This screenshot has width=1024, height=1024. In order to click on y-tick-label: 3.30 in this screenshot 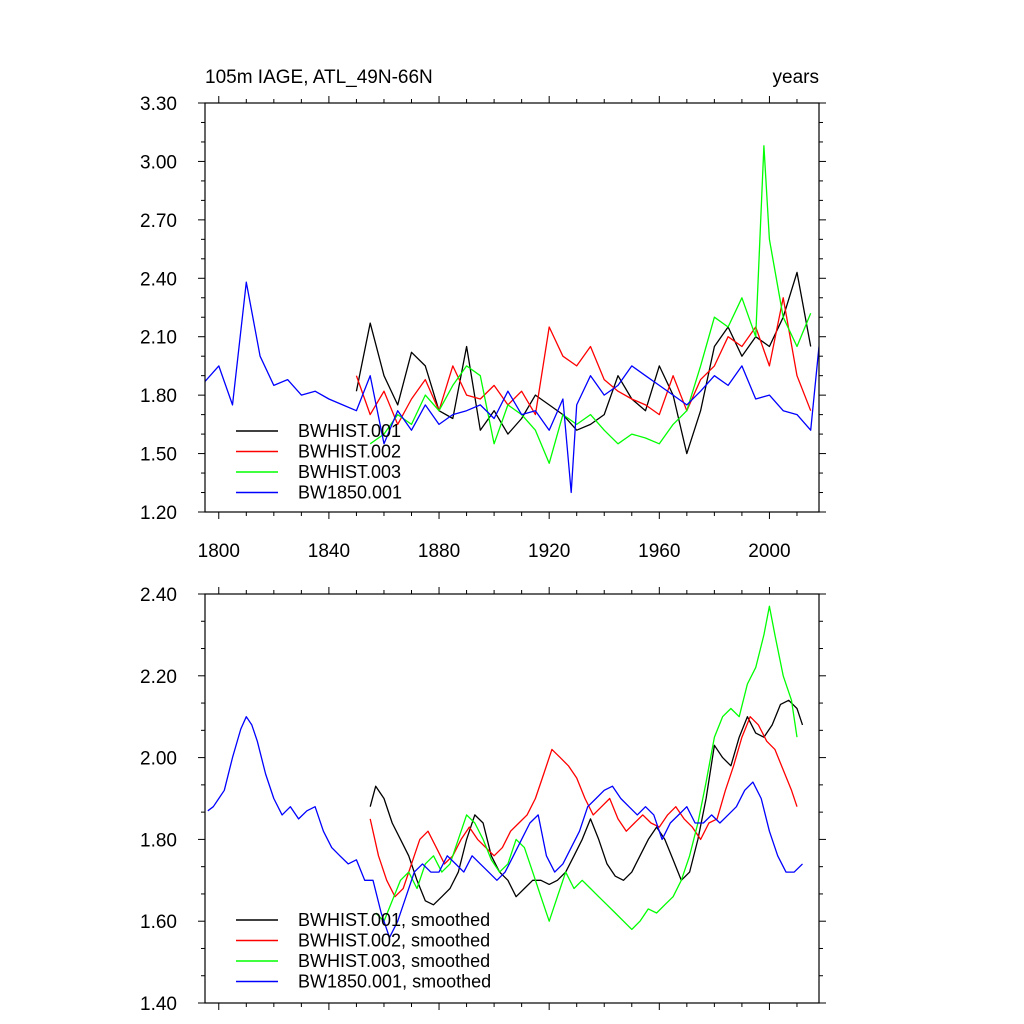, I will do `click(158, 104)`.